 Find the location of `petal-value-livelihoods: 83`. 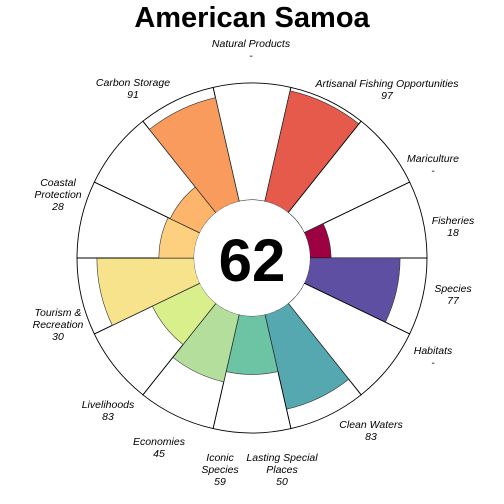

petal-value-livelihoods: 83 is located at coordinates (108, 417).